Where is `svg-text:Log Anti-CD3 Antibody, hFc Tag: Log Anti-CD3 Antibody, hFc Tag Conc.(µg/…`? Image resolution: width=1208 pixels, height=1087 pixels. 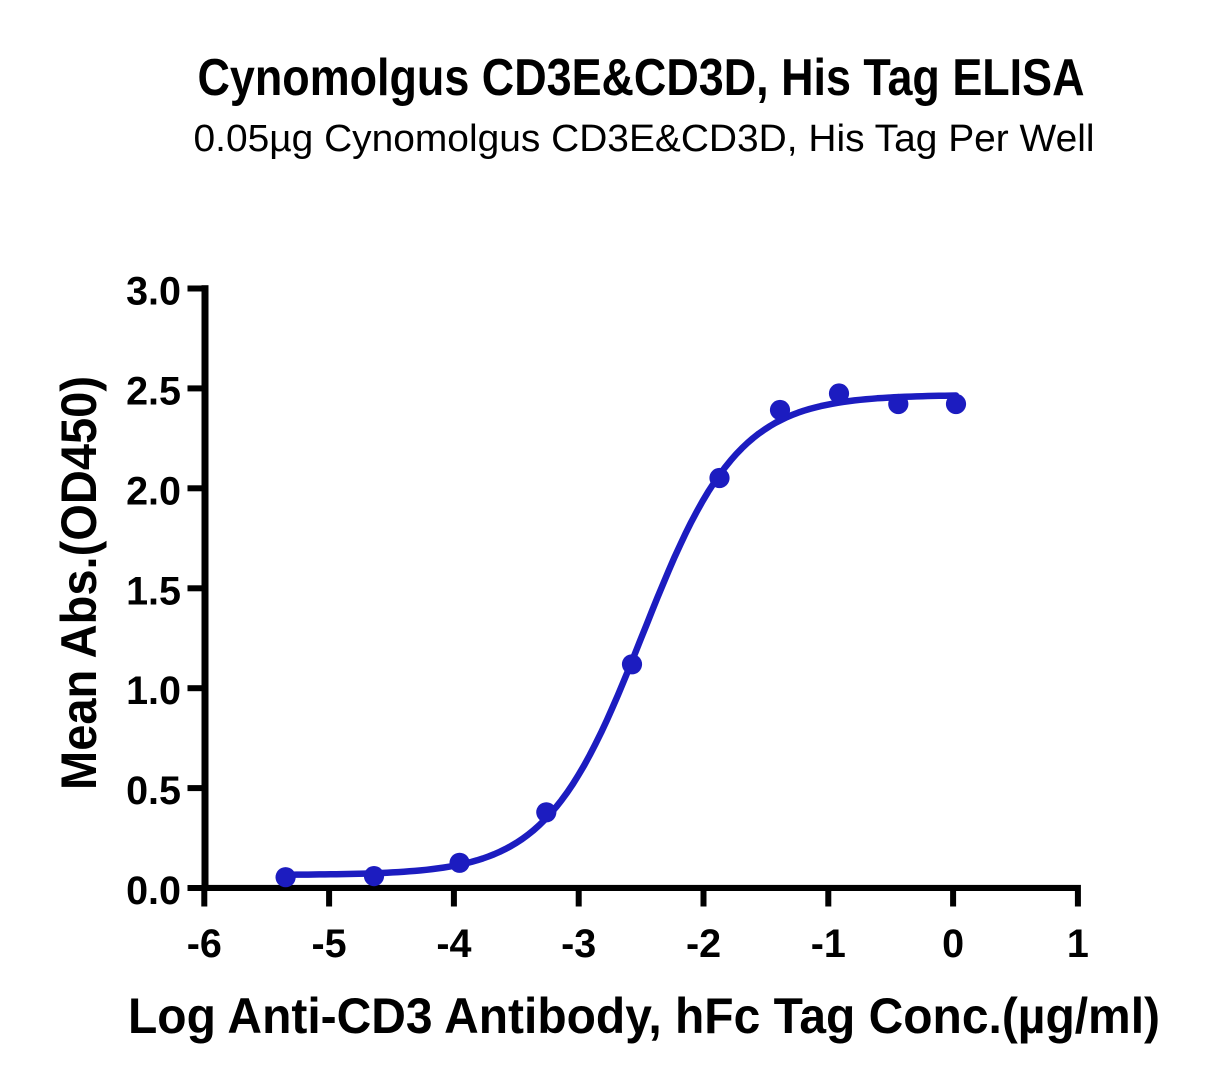
svg-text:Log Anti-CD3 Antibody, hFc Tag: Log Anti-CD3 Antibody, hFc Tag Conc.(µg/… is located at coordinates (644, 1016).